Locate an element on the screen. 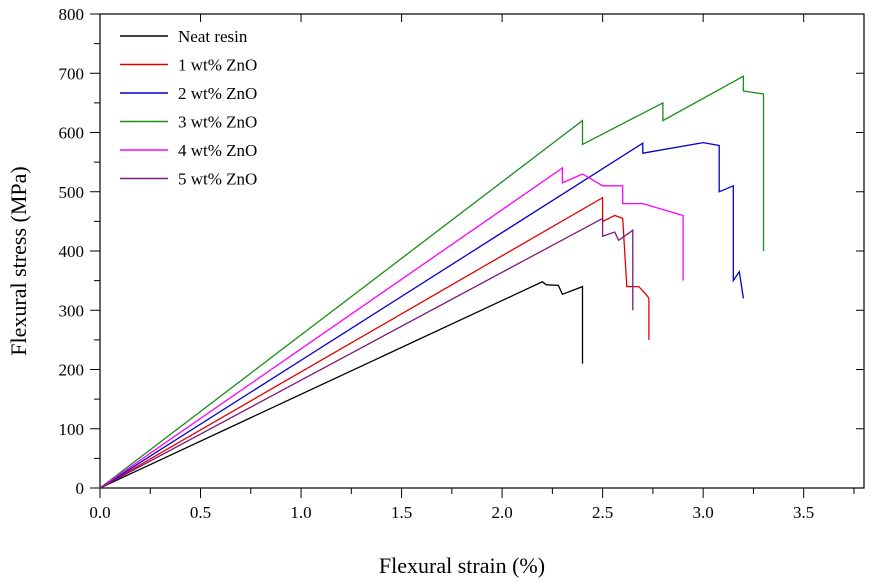 The image size is (884, 582). x-tick-label: 0.5 is located at coordinates (200, 512).